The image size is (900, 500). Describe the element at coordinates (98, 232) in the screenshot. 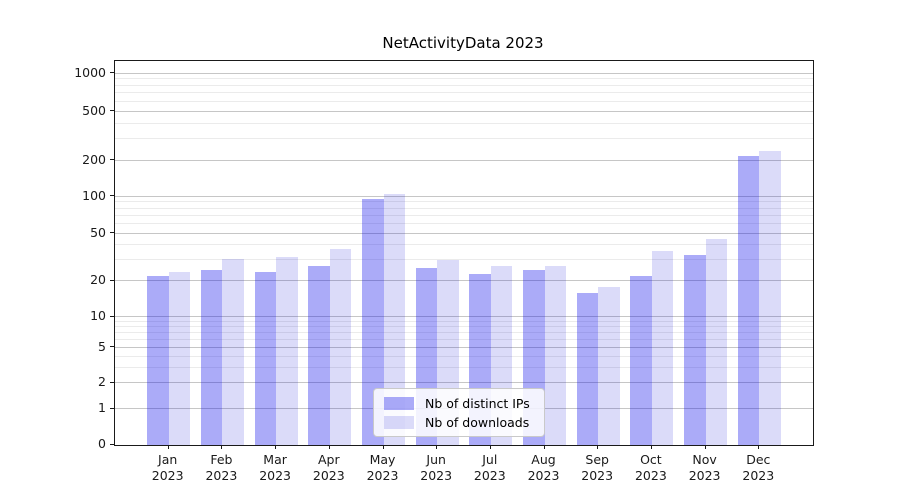

I see `y-tick-label: 50` at that location.